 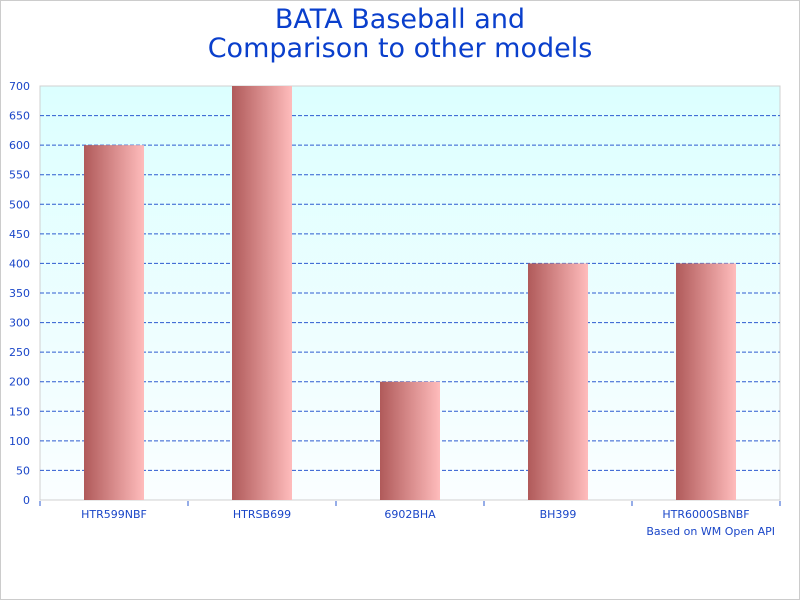 What do you see at coordinates (262, 514) in the screenshot?
I see `x-tick-label: HTRSB699` at bounding box center [262, 514].